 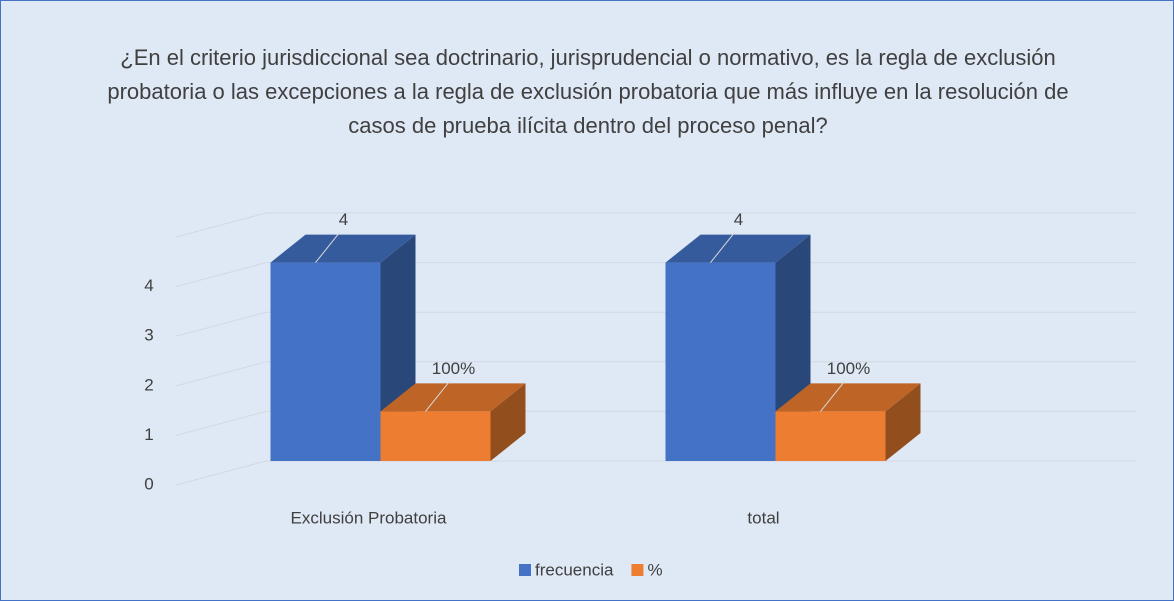 What do you see at coordinates (148, 483) in the screenshot?
I see `y-tick-label: 0` at bounding box center [148, 483].